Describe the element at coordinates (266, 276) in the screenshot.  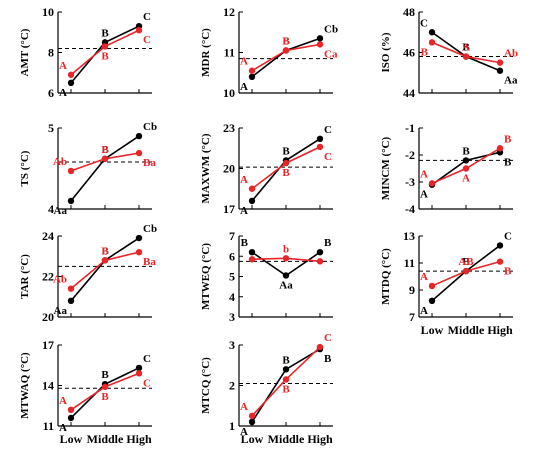
I see `panel-mtweq: 3 4 5 6 7 MTWEQ (°C) B Aa Bb` at that location.